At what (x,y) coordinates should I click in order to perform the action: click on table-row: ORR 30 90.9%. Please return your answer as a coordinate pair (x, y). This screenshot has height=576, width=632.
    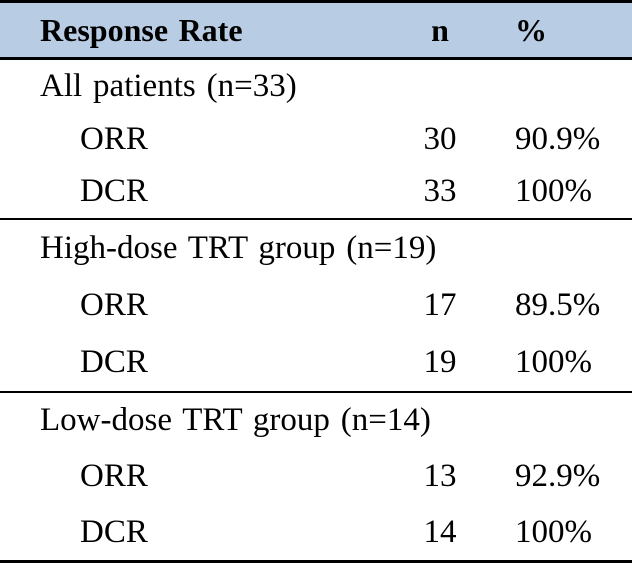
    Looking at the image, I should click on (316, 139).